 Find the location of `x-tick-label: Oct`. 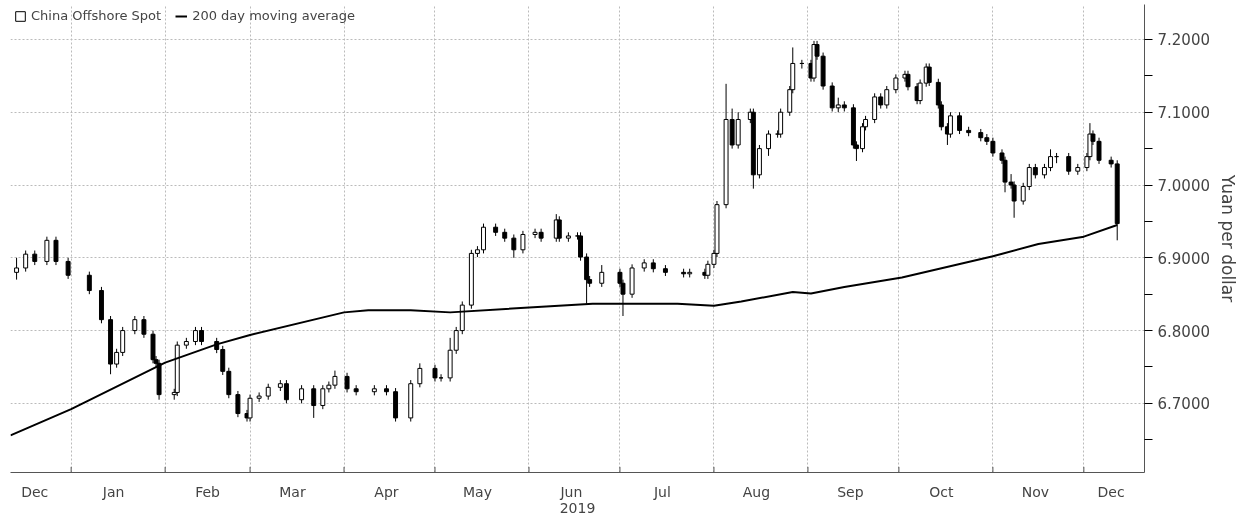

x-tick-label: Oct is located at coordinates (941, 491).